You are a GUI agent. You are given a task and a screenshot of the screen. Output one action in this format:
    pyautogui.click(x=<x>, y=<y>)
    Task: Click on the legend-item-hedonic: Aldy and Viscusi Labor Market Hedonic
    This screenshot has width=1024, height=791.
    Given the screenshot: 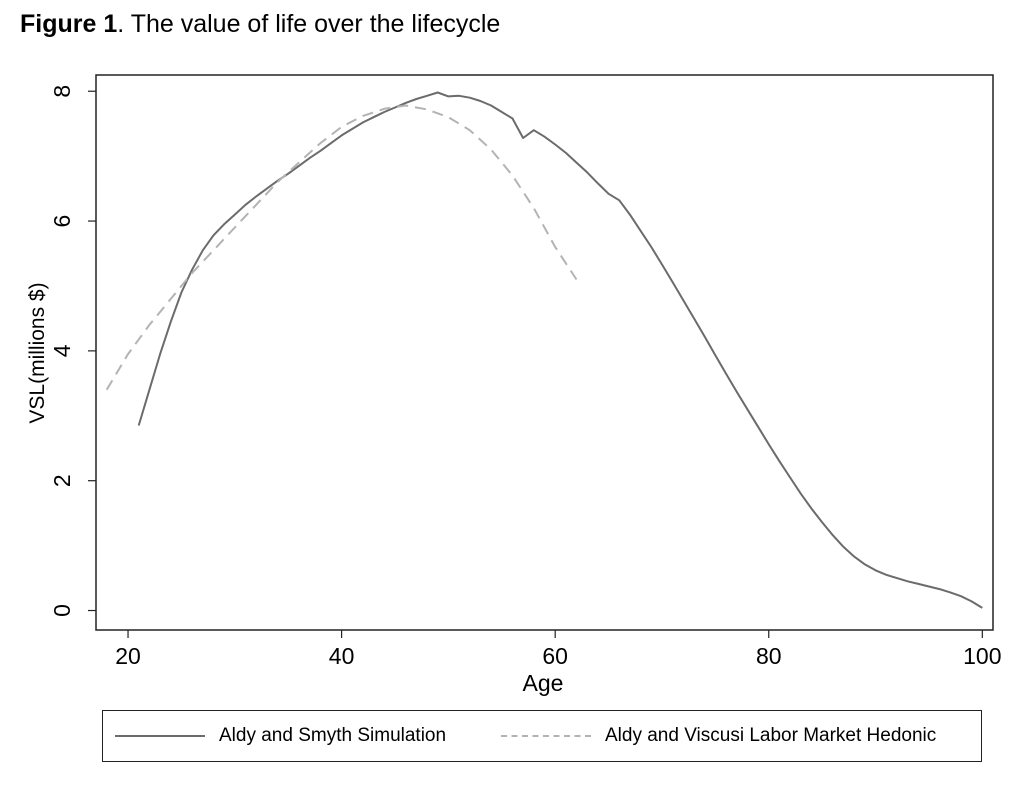 What is the action you would take?
    pyautogui.click(x=718, y=736)
    